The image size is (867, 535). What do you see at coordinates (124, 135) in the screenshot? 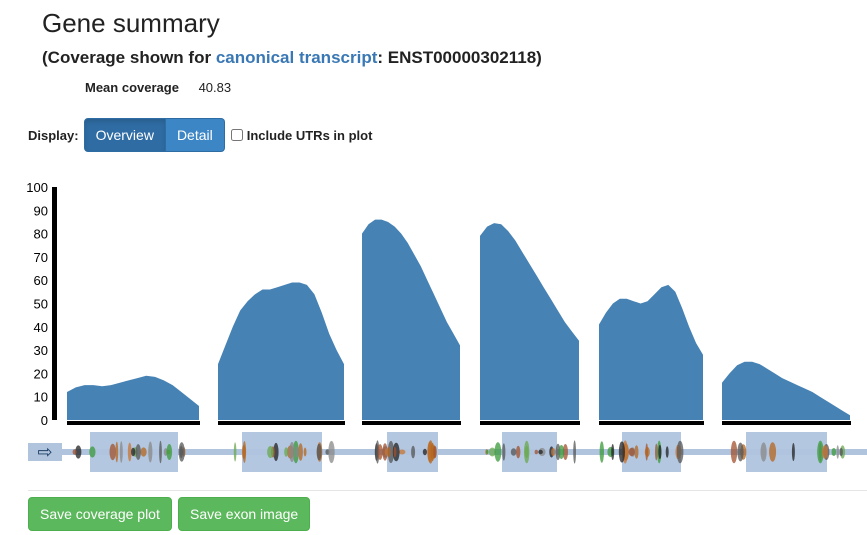
I see `overview-button: Overview` at bounding box center [124, 135].